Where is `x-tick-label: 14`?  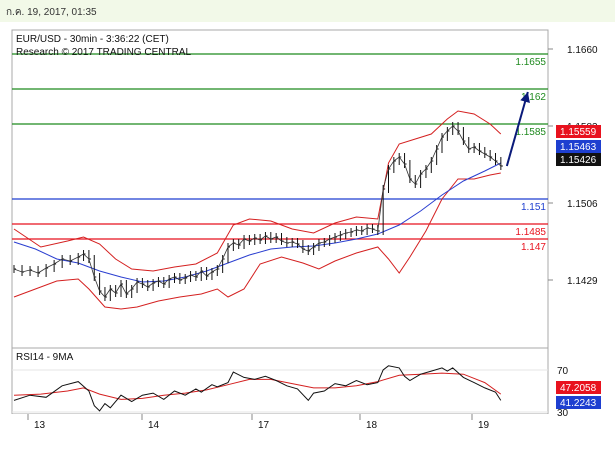
x-tick-label: 14 is located at coordinates (154, 425).